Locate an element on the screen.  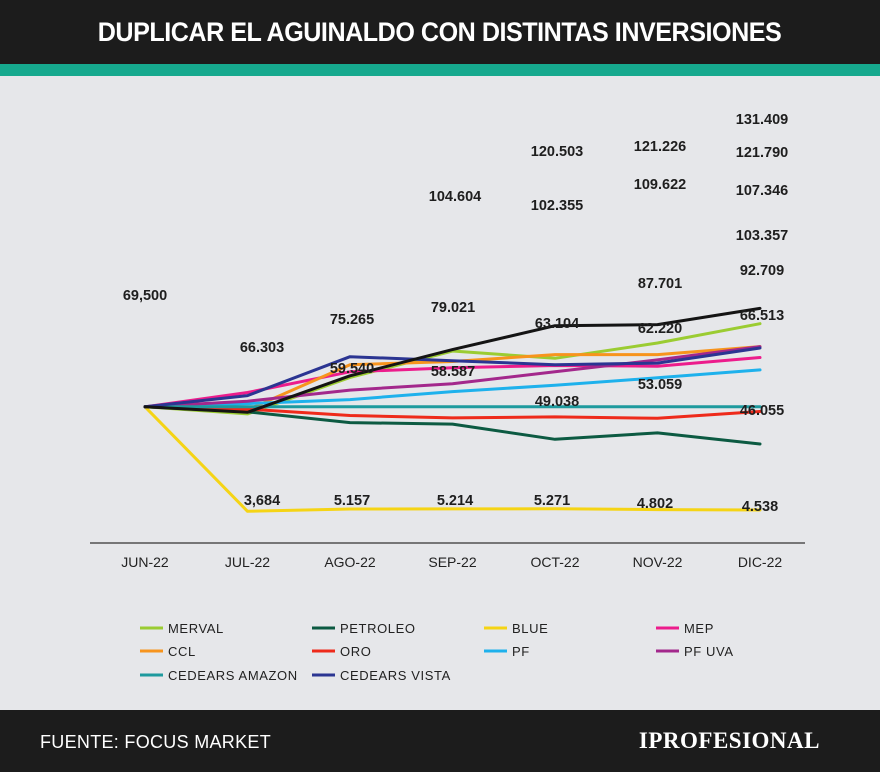
data-label-oct-22-11: 102.355 is located at coordinates (557, 206).